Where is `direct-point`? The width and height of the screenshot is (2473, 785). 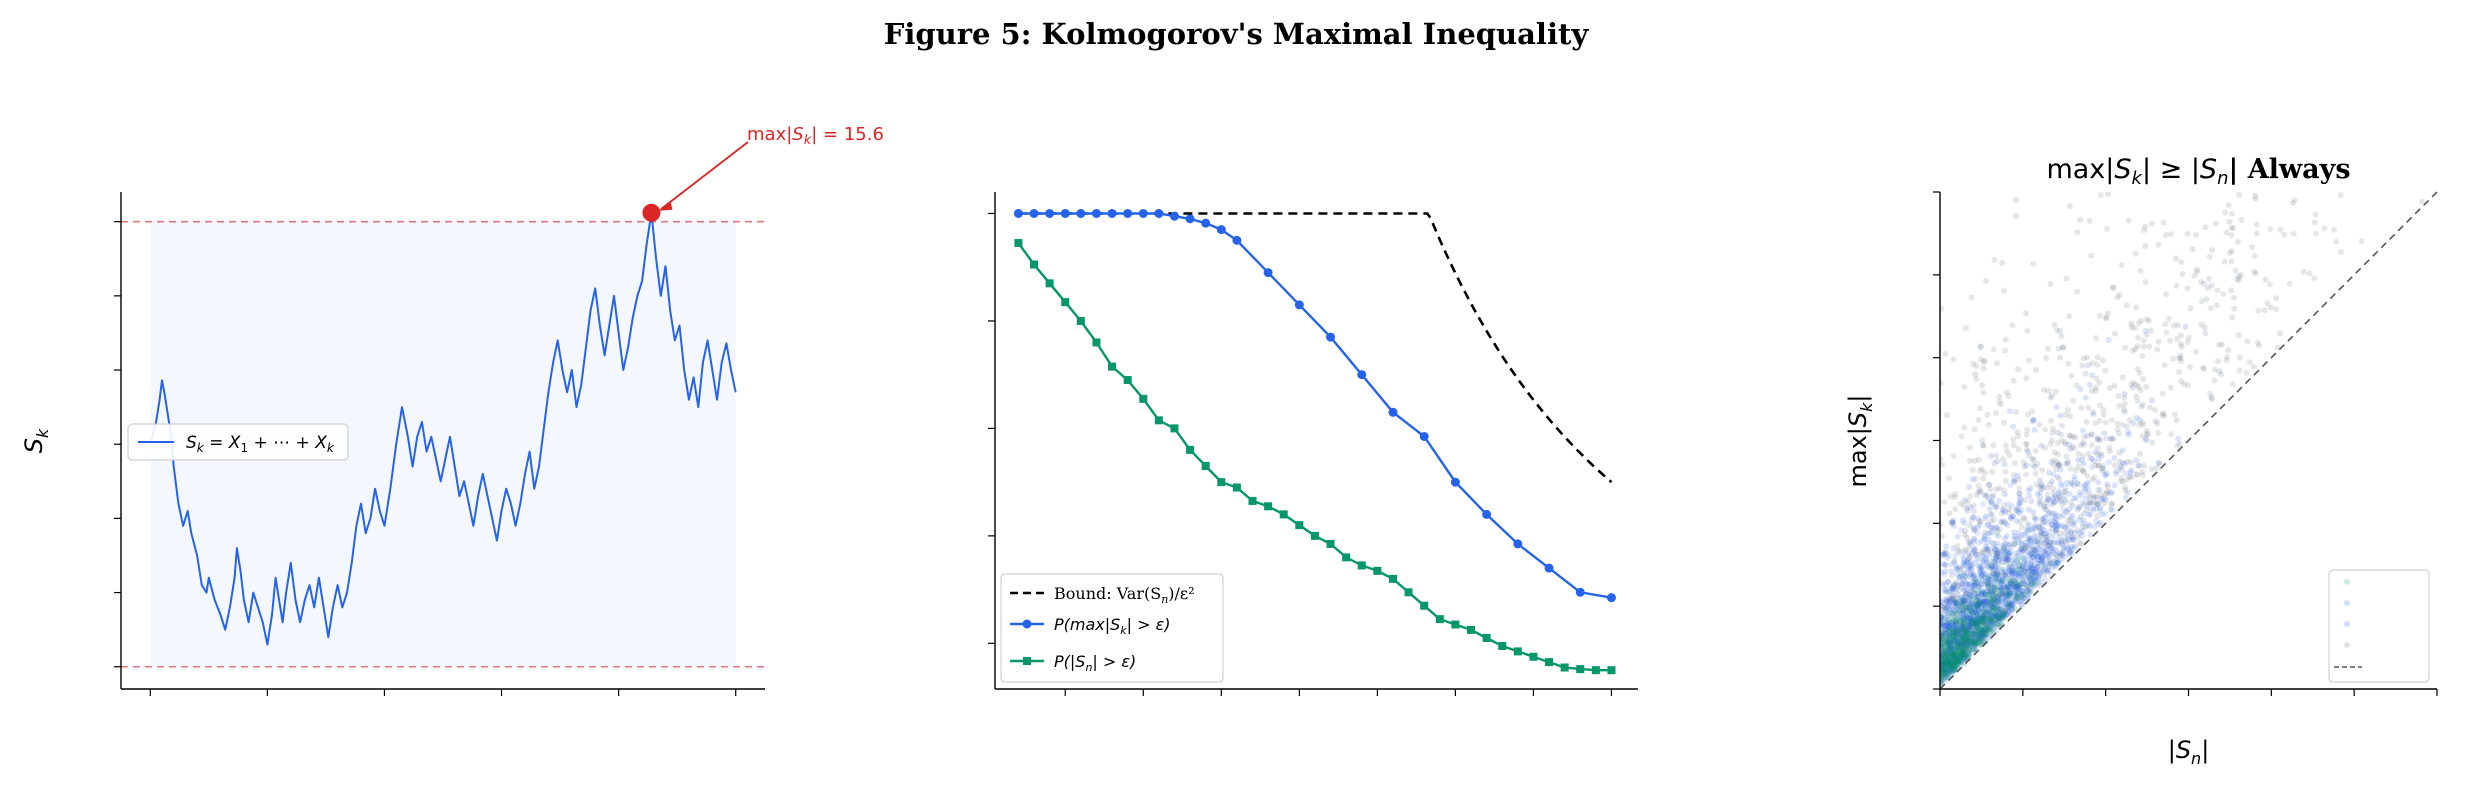
direct-point is located at coordinates (1065, 302).